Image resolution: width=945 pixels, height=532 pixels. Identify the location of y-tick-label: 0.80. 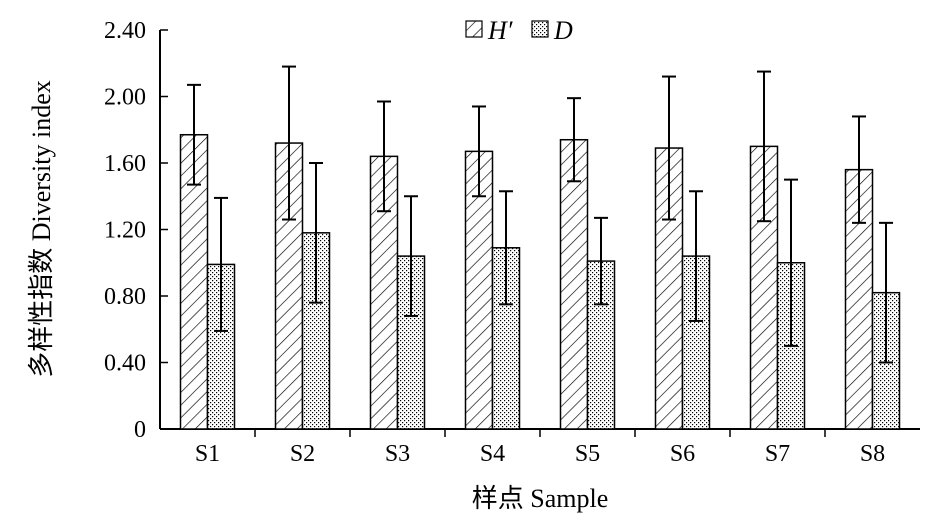
(125, 297).